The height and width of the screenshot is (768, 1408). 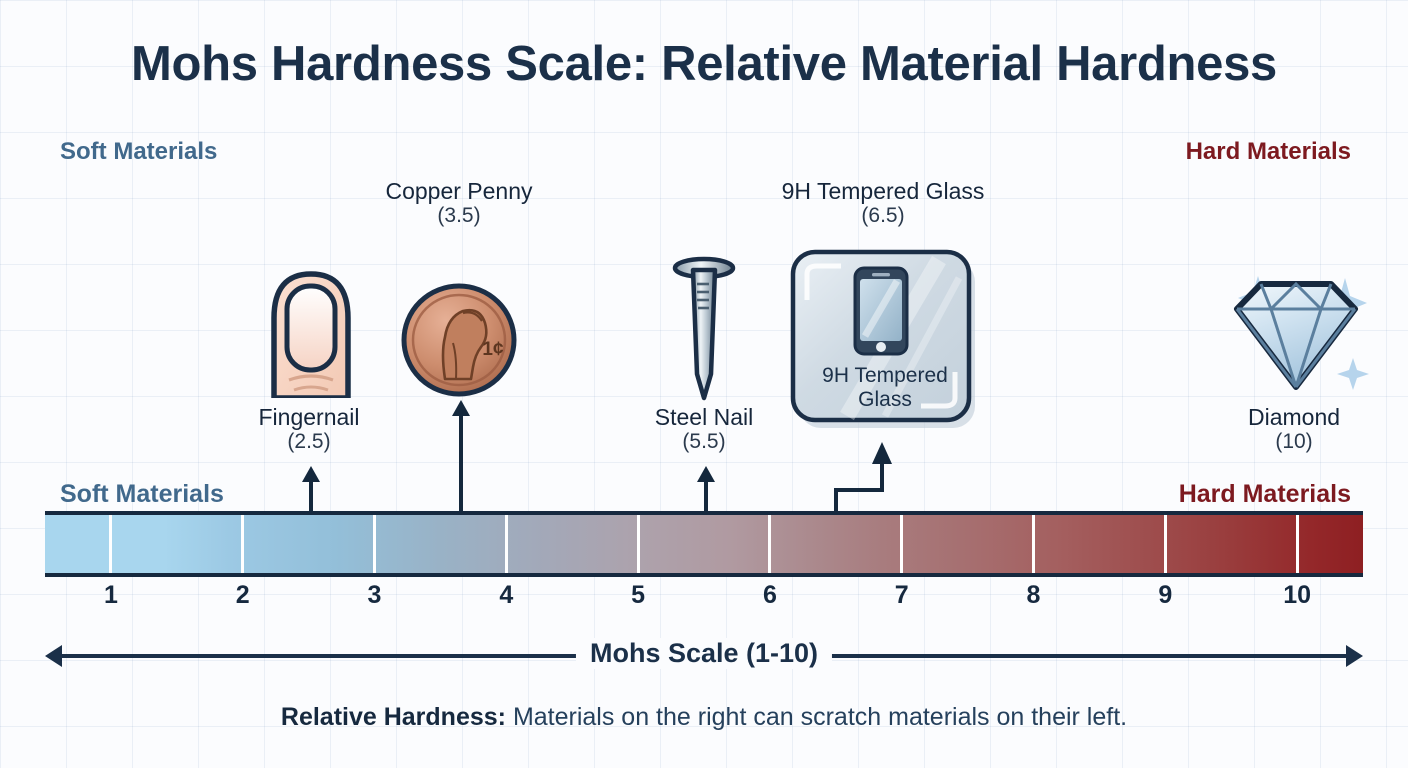 What do you see at coordinates (885, 375) in the screenshot?
I see `glass-badge-line1: 9H Tempered` at bounding box center [885, 375].